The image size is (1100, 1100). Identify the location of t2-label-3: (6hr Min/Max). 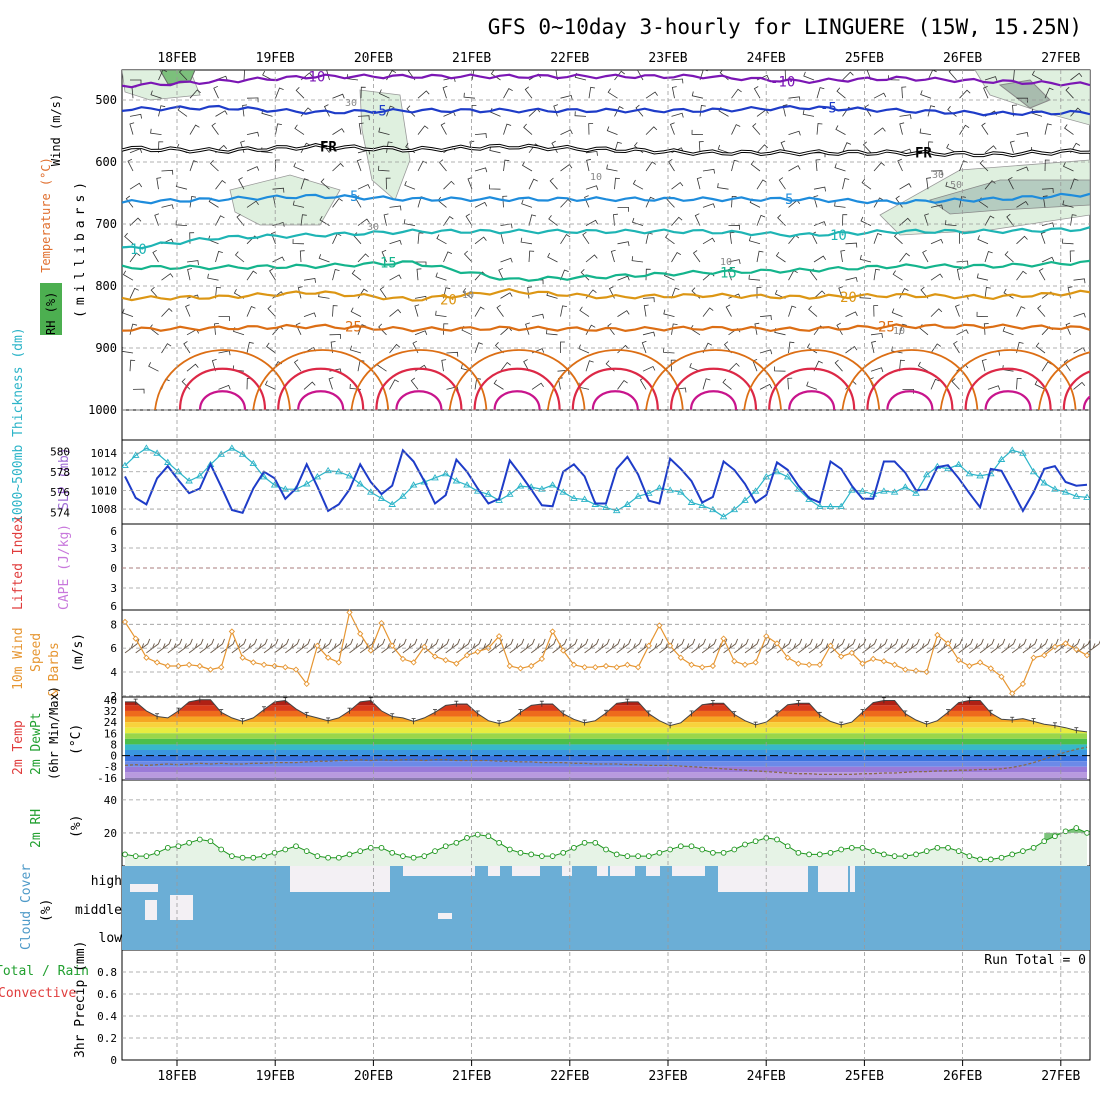
(54, 733).